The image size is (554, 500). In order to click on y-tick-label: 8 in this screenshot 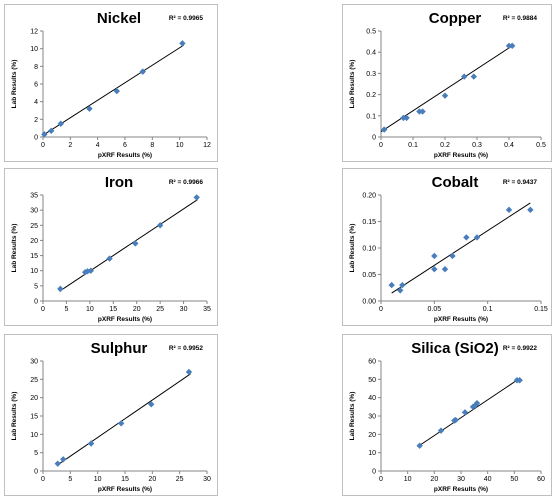, I will do `click(36, 67)`.